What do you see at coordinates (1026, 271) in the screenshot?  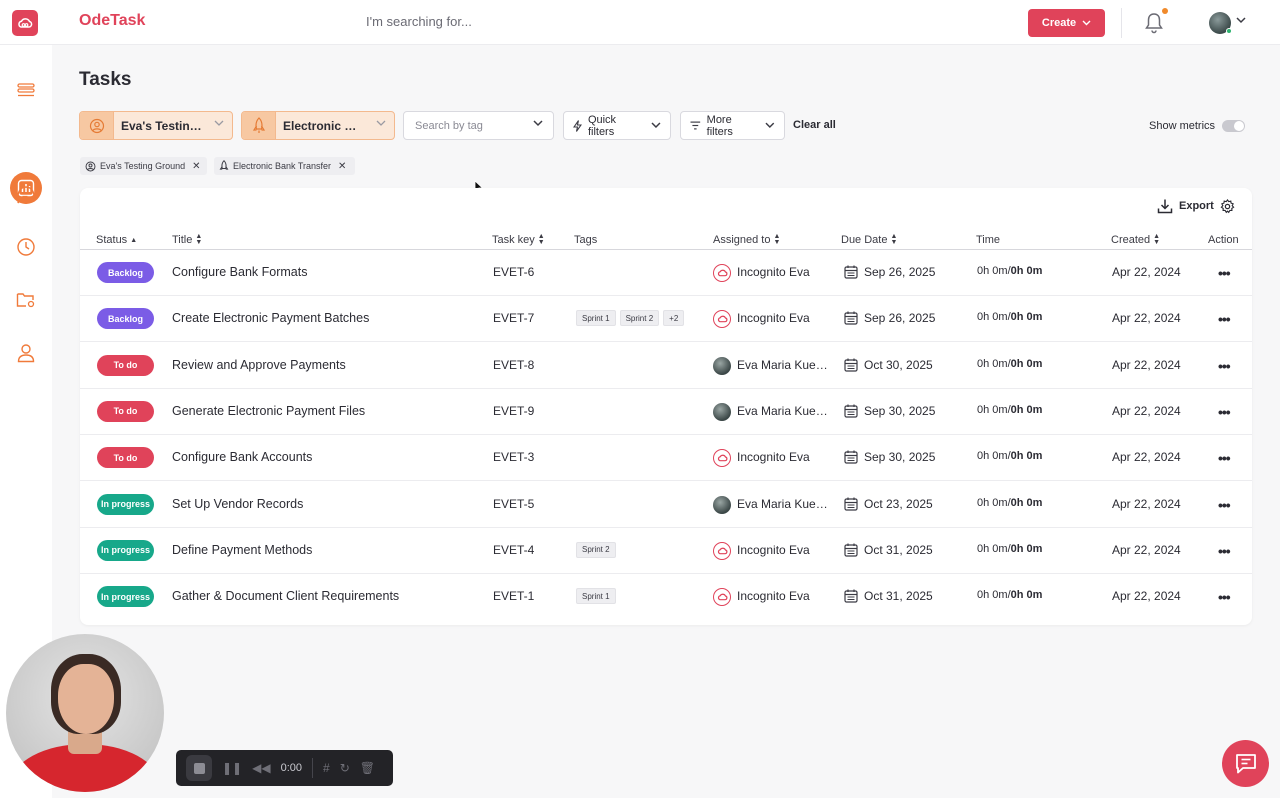 I see `time-estimated: 0h 0m` at bounding box center [1026, 271].